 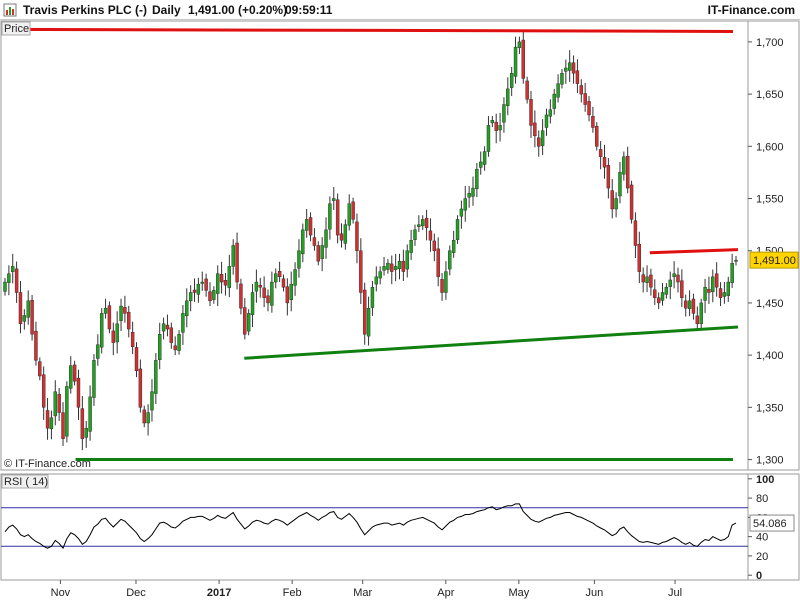 What do you see at coordinates (292, 593) in the screenshot?
I see `time-tick-label: Feb` at bounding box center [292, 593].